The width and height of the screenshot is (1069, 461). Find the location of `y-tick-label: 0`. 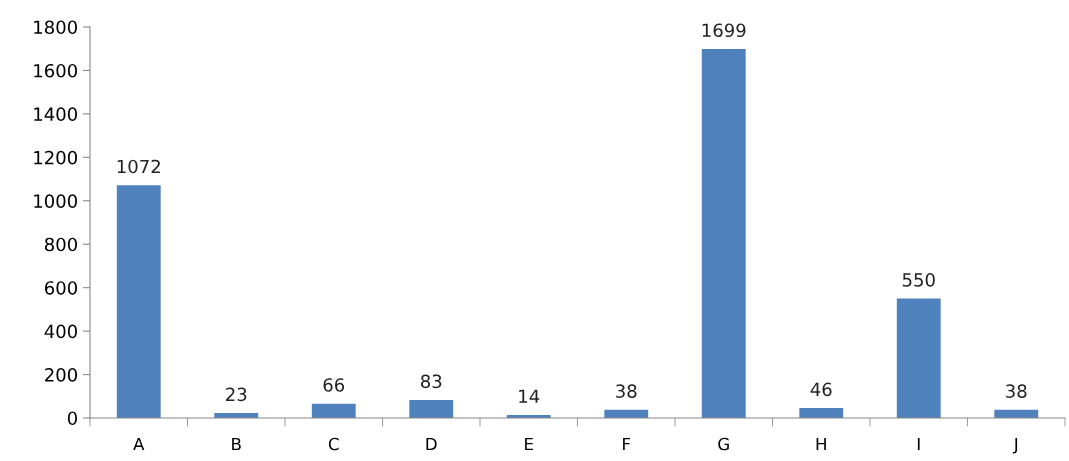

y-tick-label: 0 is located at coordinates (72, 418).